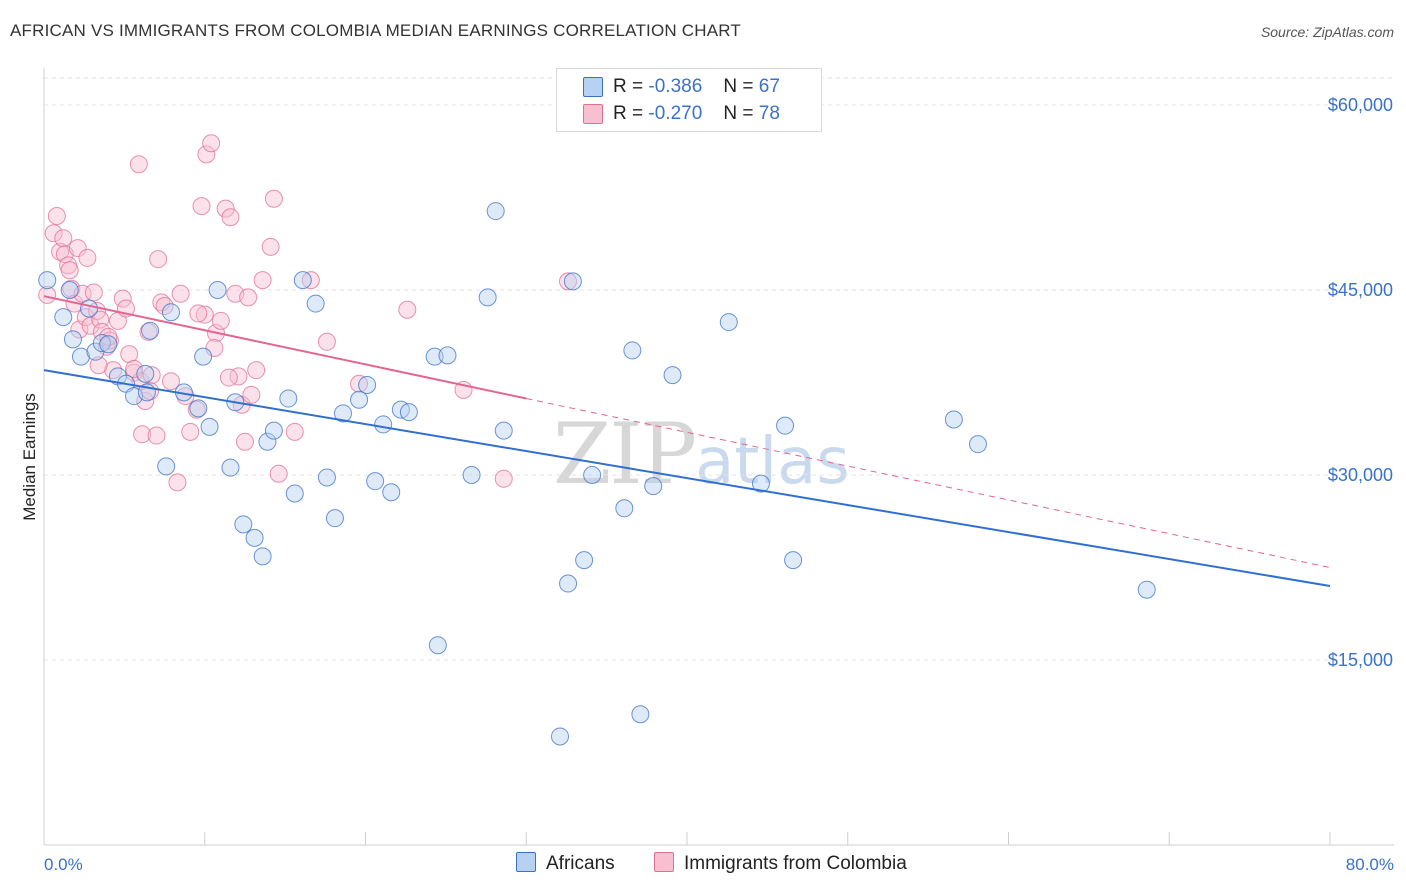  What do you see at coordinates (675, 113) in the screenshot?
I see `r-value: -0.270` at bounding box center [675, 113].